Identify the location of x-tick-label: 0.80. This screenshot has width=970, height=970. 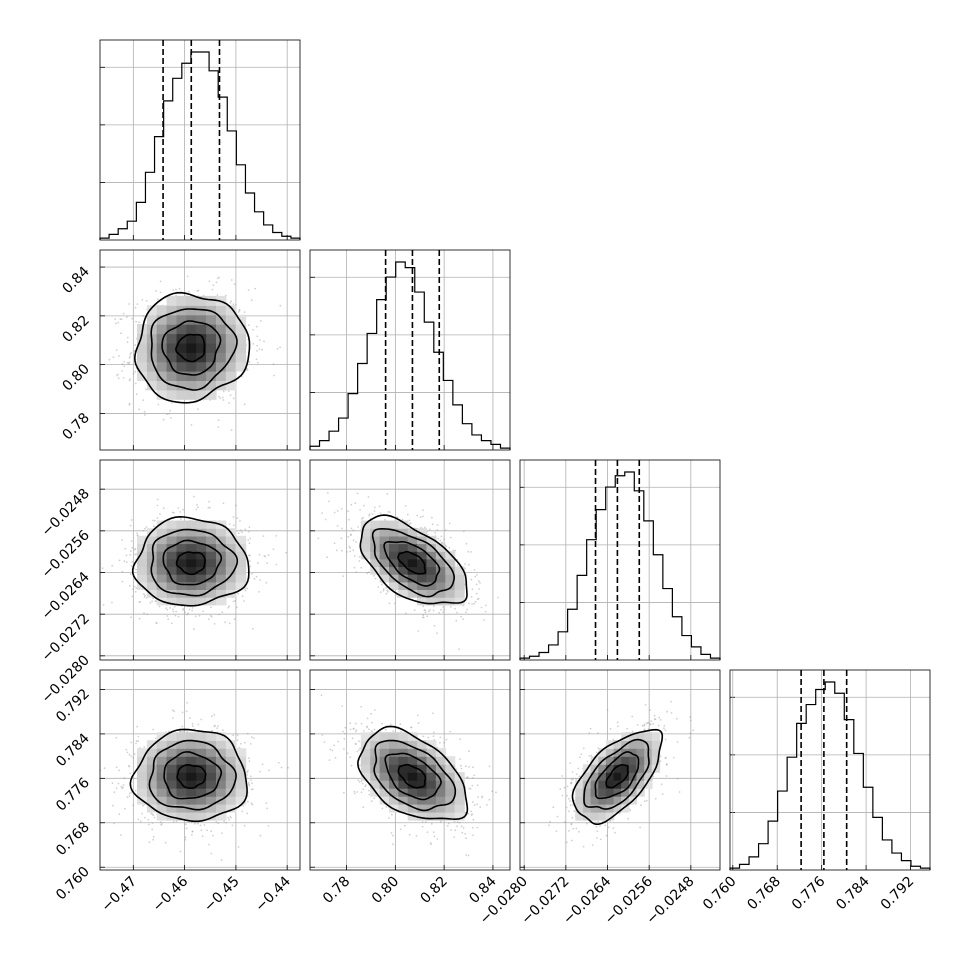
(385, 890).